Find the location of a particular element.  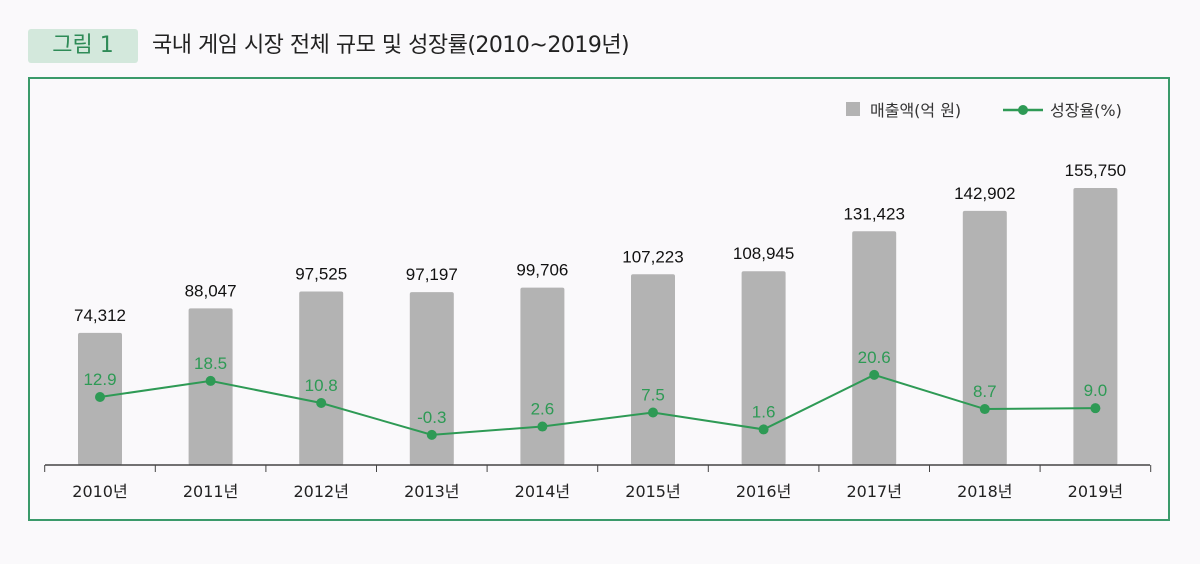

growth-label-9: 9.0 is located at coordinates (1096, 390).